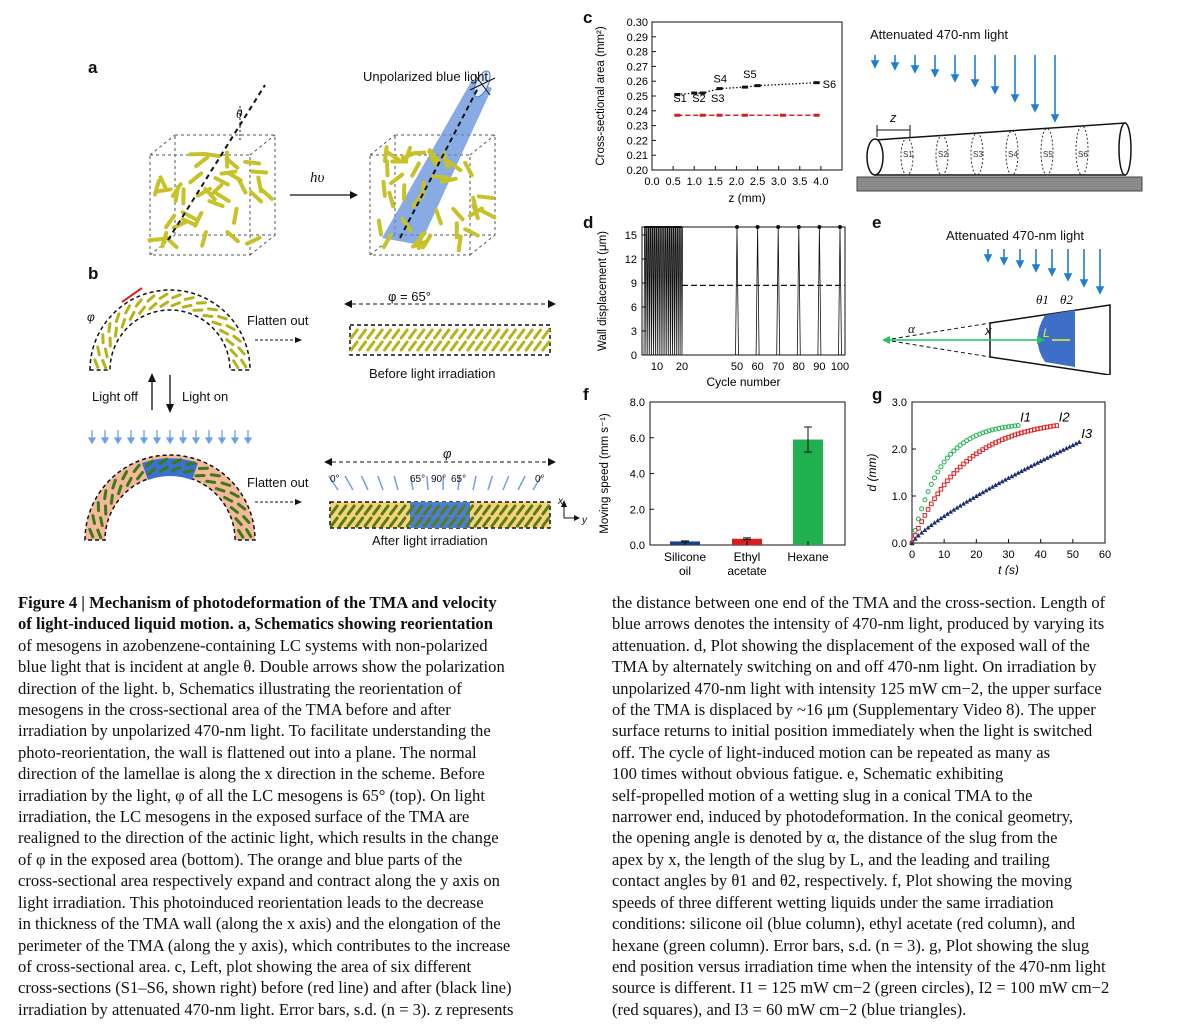 Image resolution: width=1200 pixels, height=1025 pixels. What do you see at coordinates (872, 473) in the screenshot?
I see `y-axis-label: d (mm)` at bounding box center [872, 473].